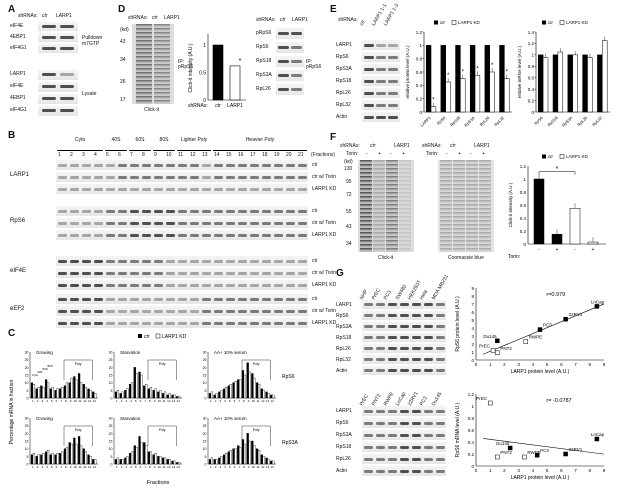 The image size is (617, 489). I want to click on x-tick: 11, so click(257, 467).